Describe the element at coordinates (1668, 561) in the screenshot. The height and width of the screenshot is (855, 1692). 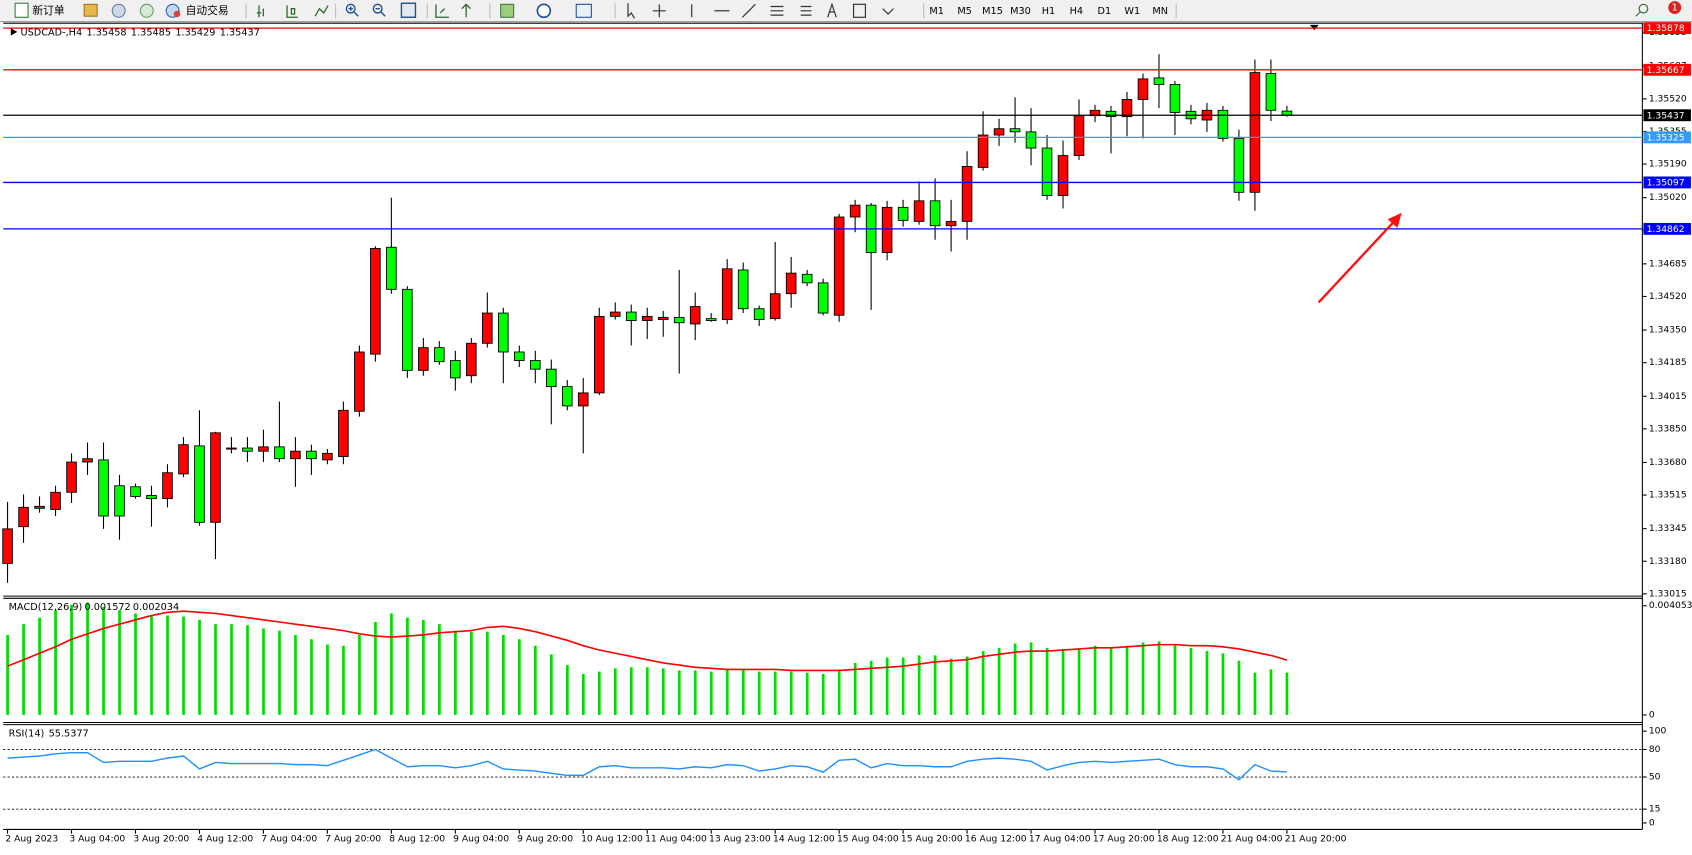
I see `y-tick-label: 1.33180` at that location.